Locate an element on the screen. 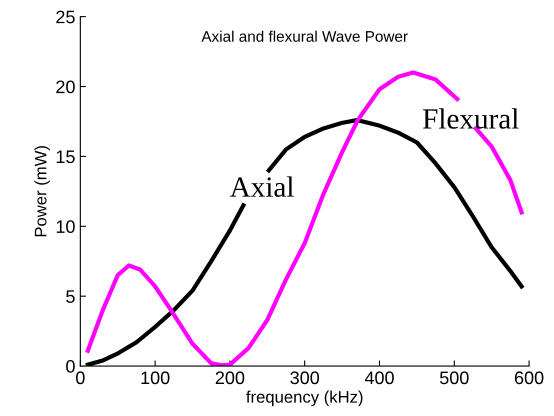 The image size is (554, 416). text: Axial and flexural Wave Power is located at coordinates (304, 36).